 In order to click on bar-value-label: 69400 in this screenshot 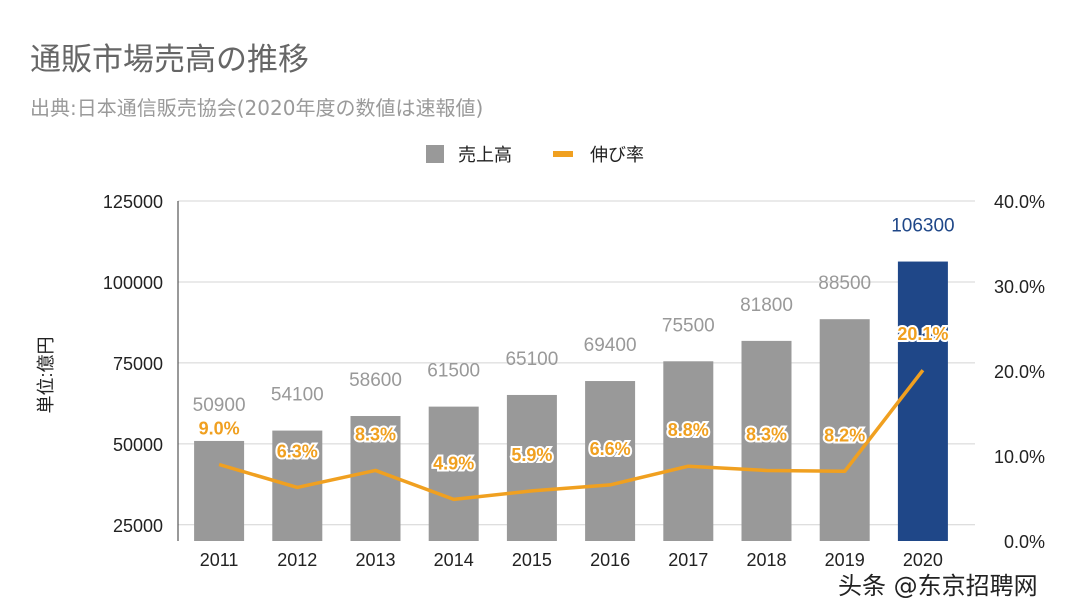, I will do `click(610, 345)`.